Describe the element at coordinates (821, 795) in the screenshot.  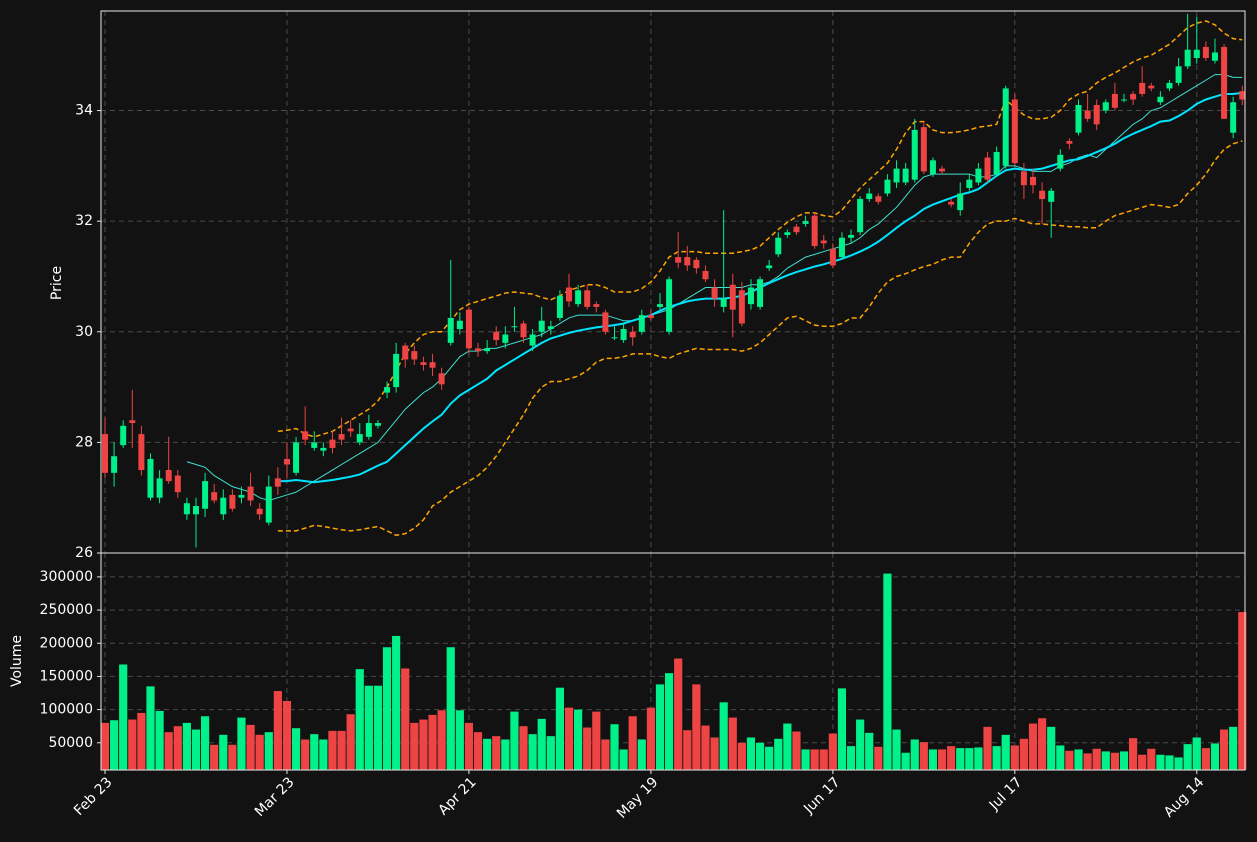
I see `x-tick-label: Jun 17` at that location.